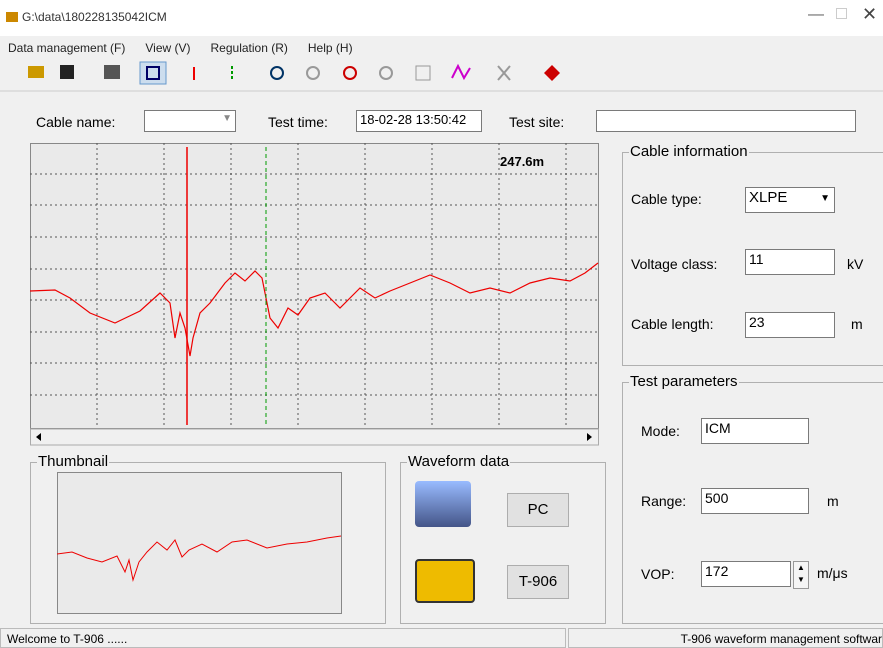  Describe the element at coordinates (689, 151) in the screenshot. I see `group-title: Cable information` at that location.